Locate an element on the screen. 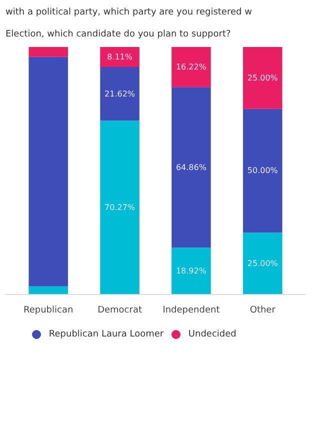 The height and width of the screenshot is (427, 320). data-label: 8.11% is located at coordinates (120, 57).